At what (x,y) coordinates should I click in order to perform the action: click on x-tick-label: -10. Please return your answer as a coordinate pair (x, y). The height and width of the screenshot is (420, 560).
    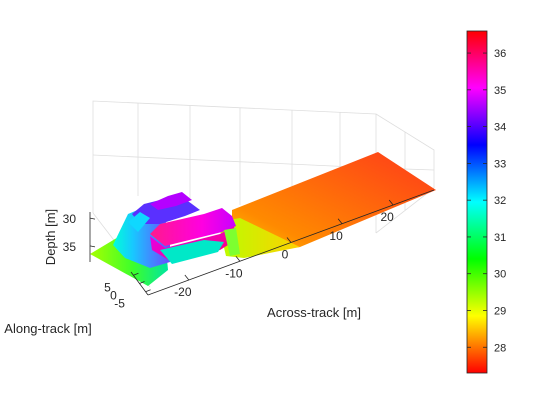
    Looking at the image, I should click on (234, 273).